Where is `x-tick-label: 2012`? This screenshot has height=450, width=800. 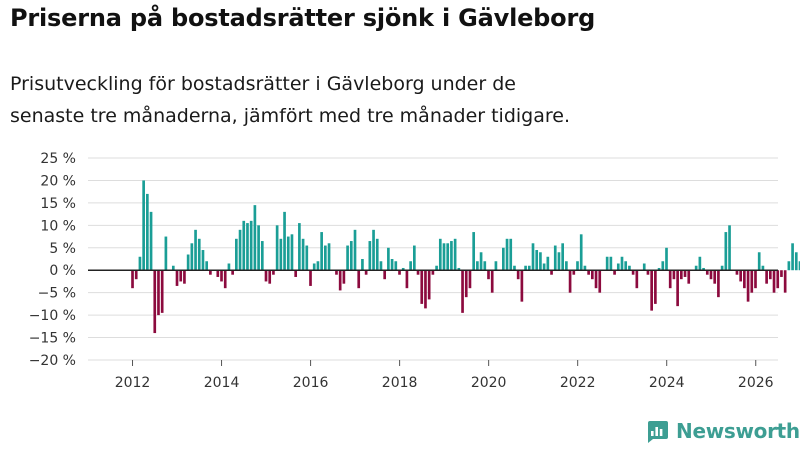
x-tick-label: 2012 is located at coordinates (133, 383).